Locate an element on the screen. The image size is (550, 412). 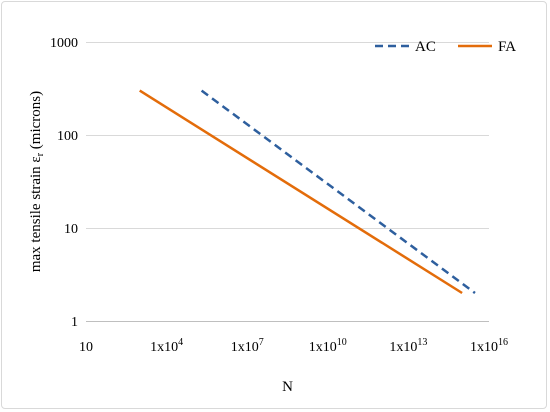
x-tick-label: 1x10¹³ is located at coordinates (408, 346).